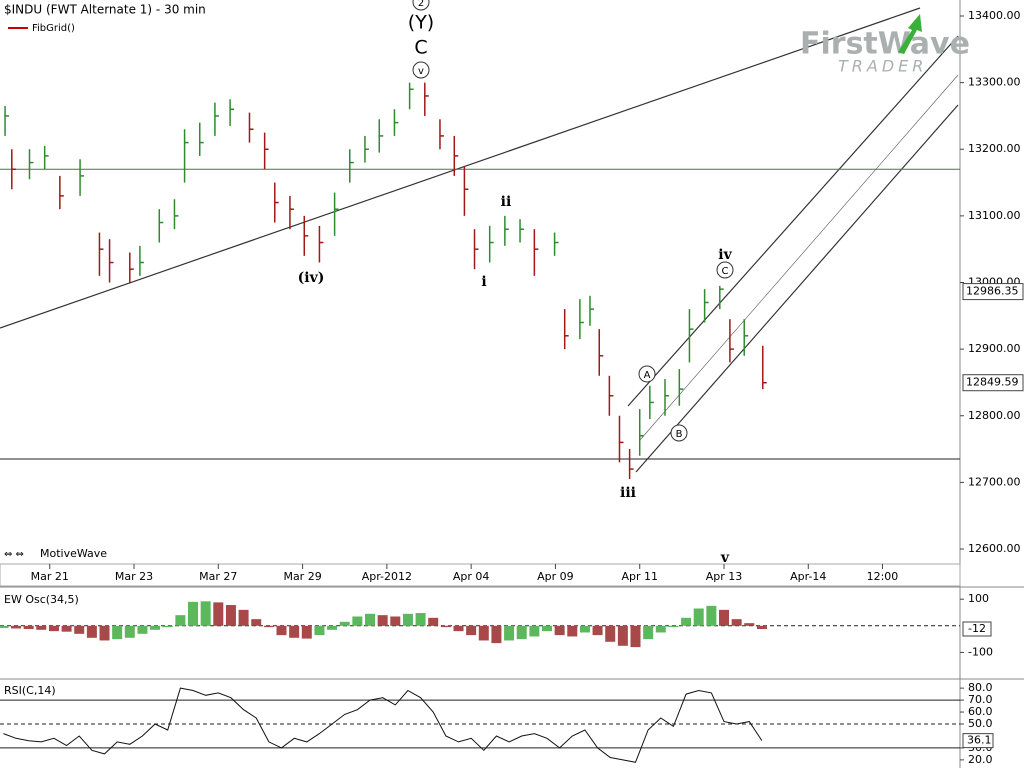 The width and height of the screenshot is (1024, 768). I want to click on y-tick-label: 60.0, so click(980, 711).